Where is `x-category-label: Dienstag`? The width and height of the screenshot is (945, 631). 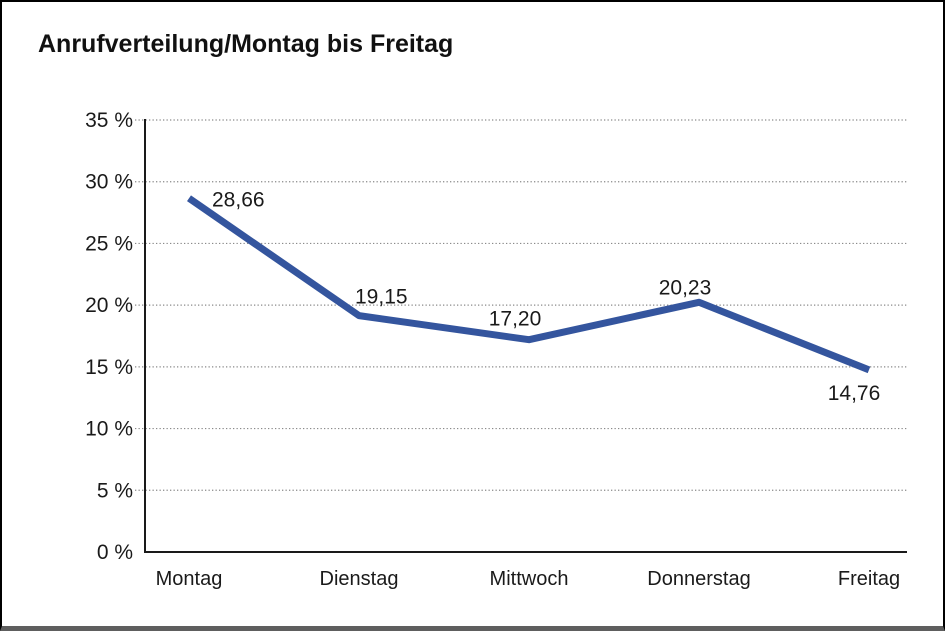
x-category-label: Dienstag is located at coordinates (359, 579).